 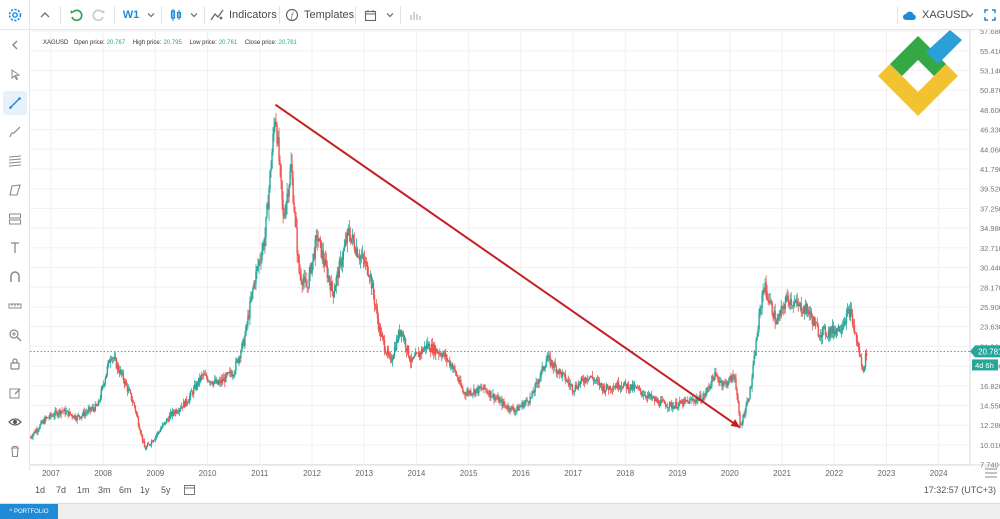 I want to click on collapse-button, so click(x=45, y=15).